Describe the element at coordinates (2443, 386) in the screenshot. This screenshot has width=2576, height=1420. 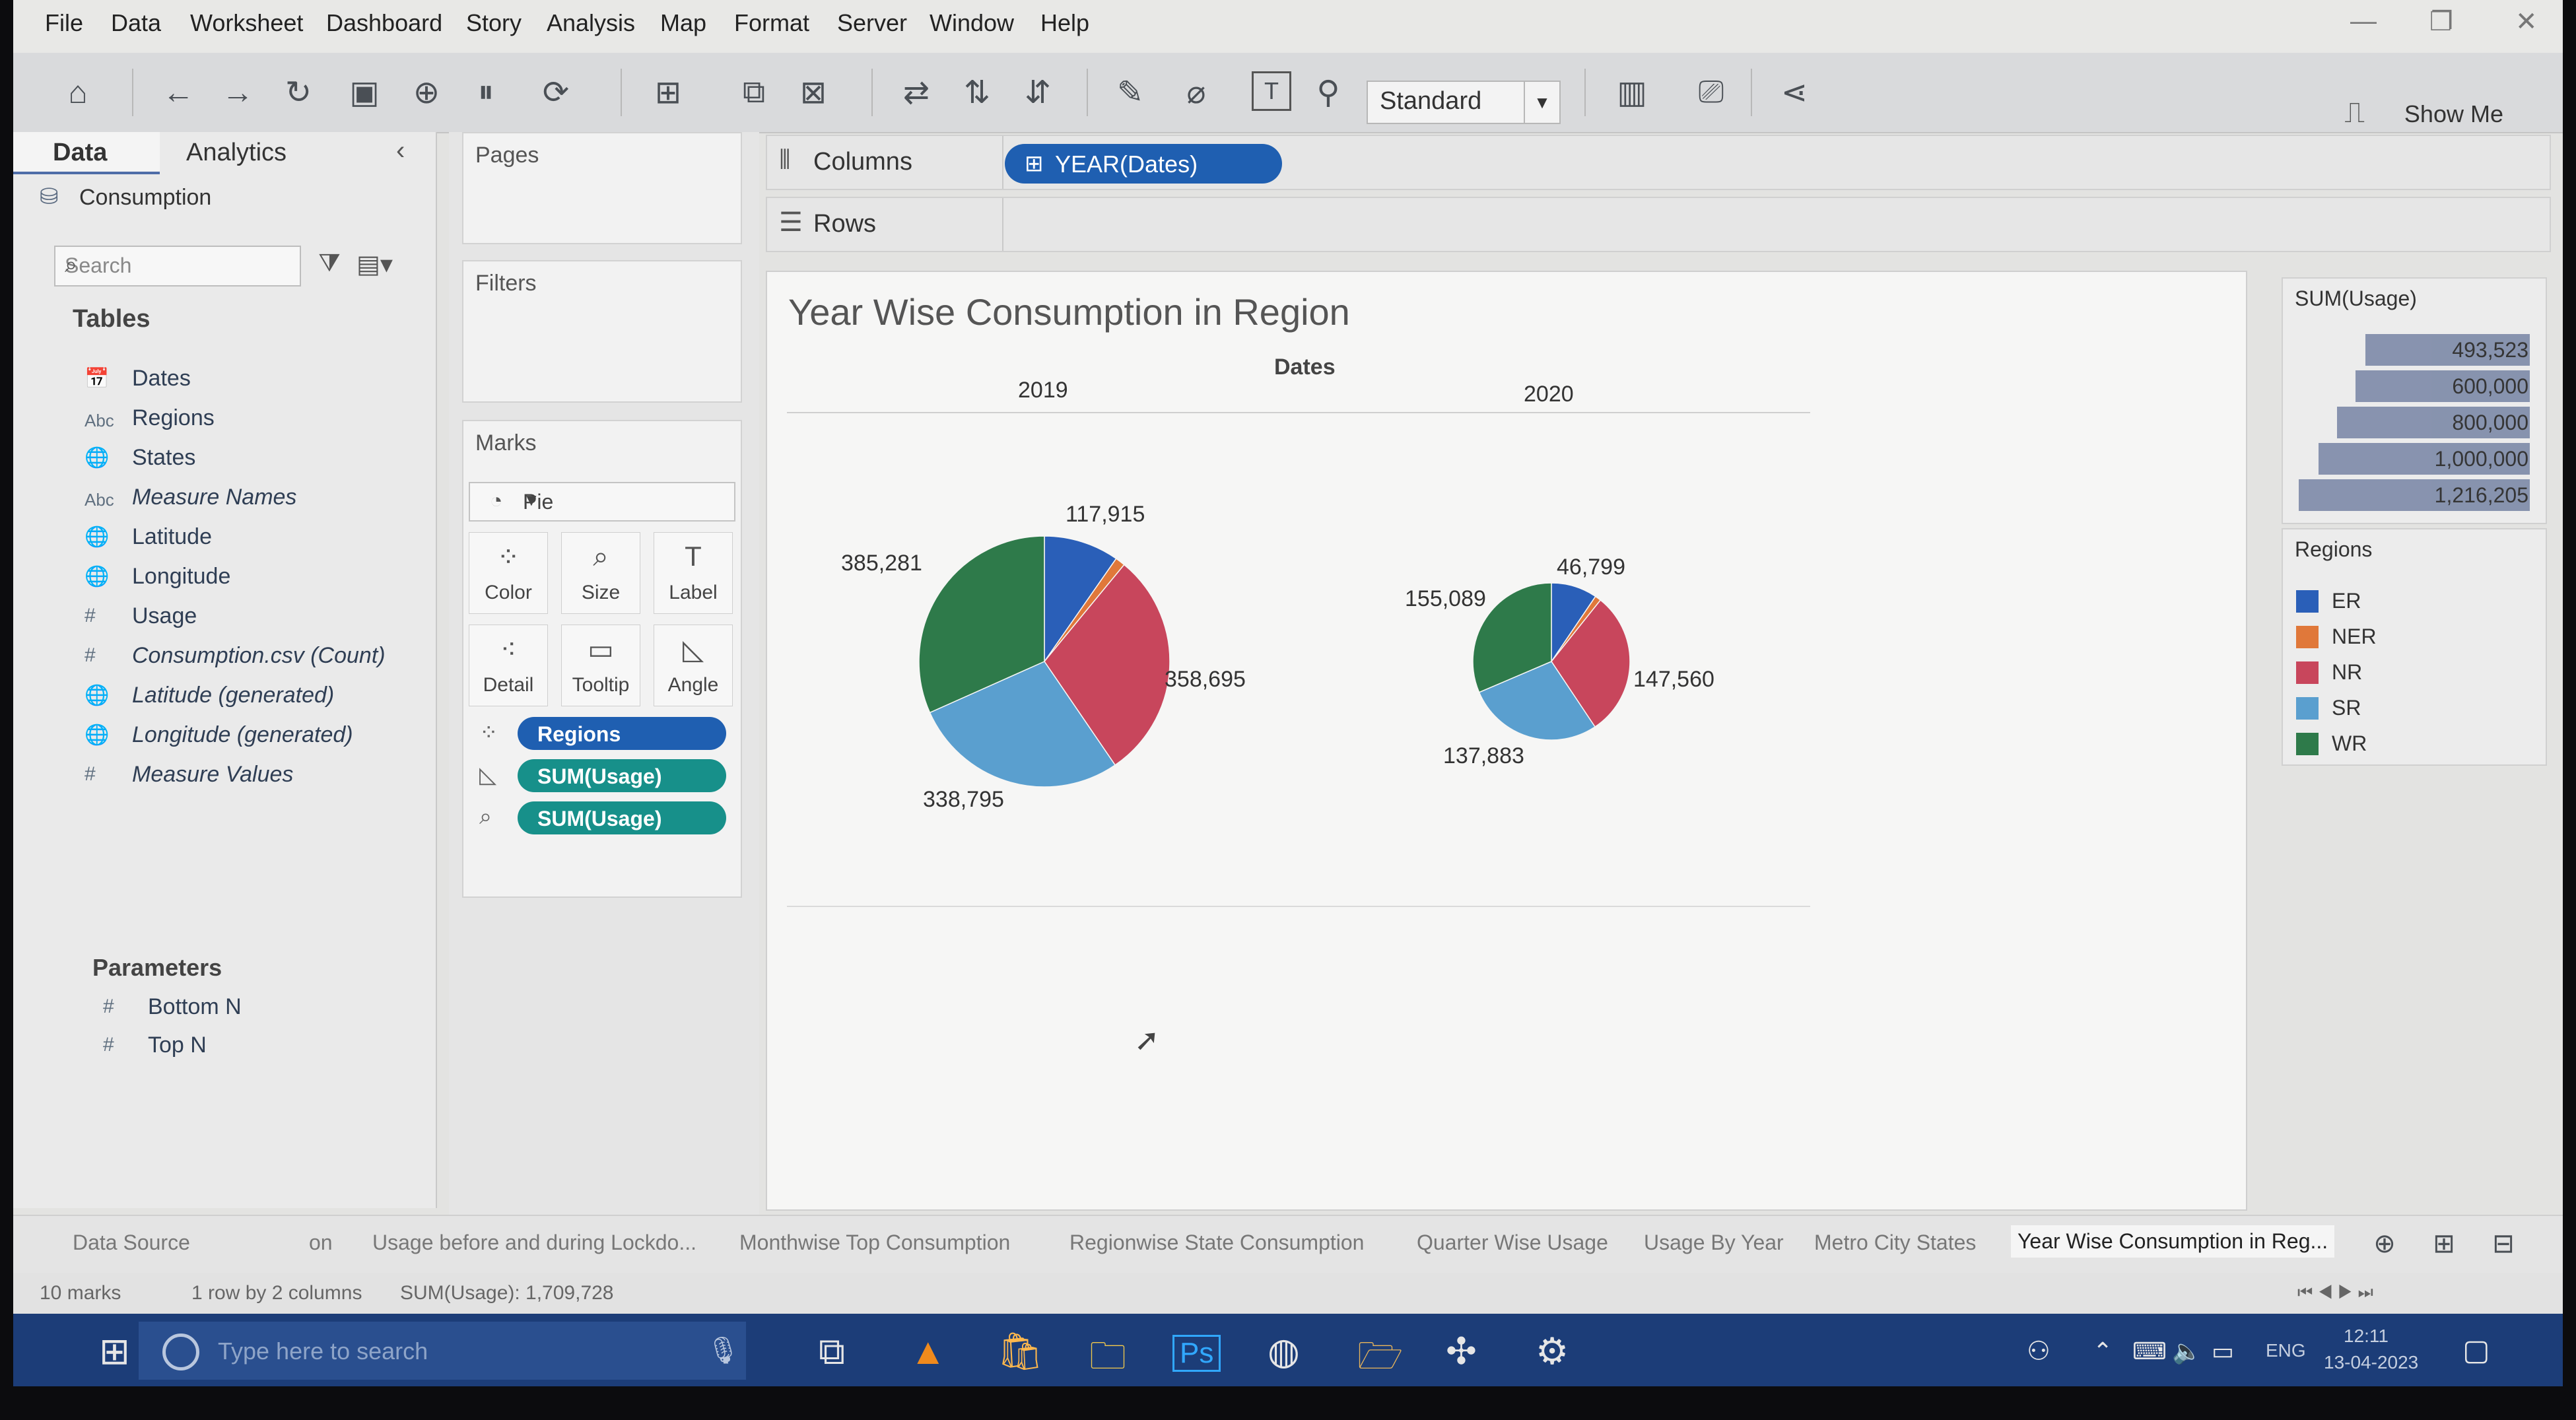
I see `size-legend-item: 600,000` at that location.